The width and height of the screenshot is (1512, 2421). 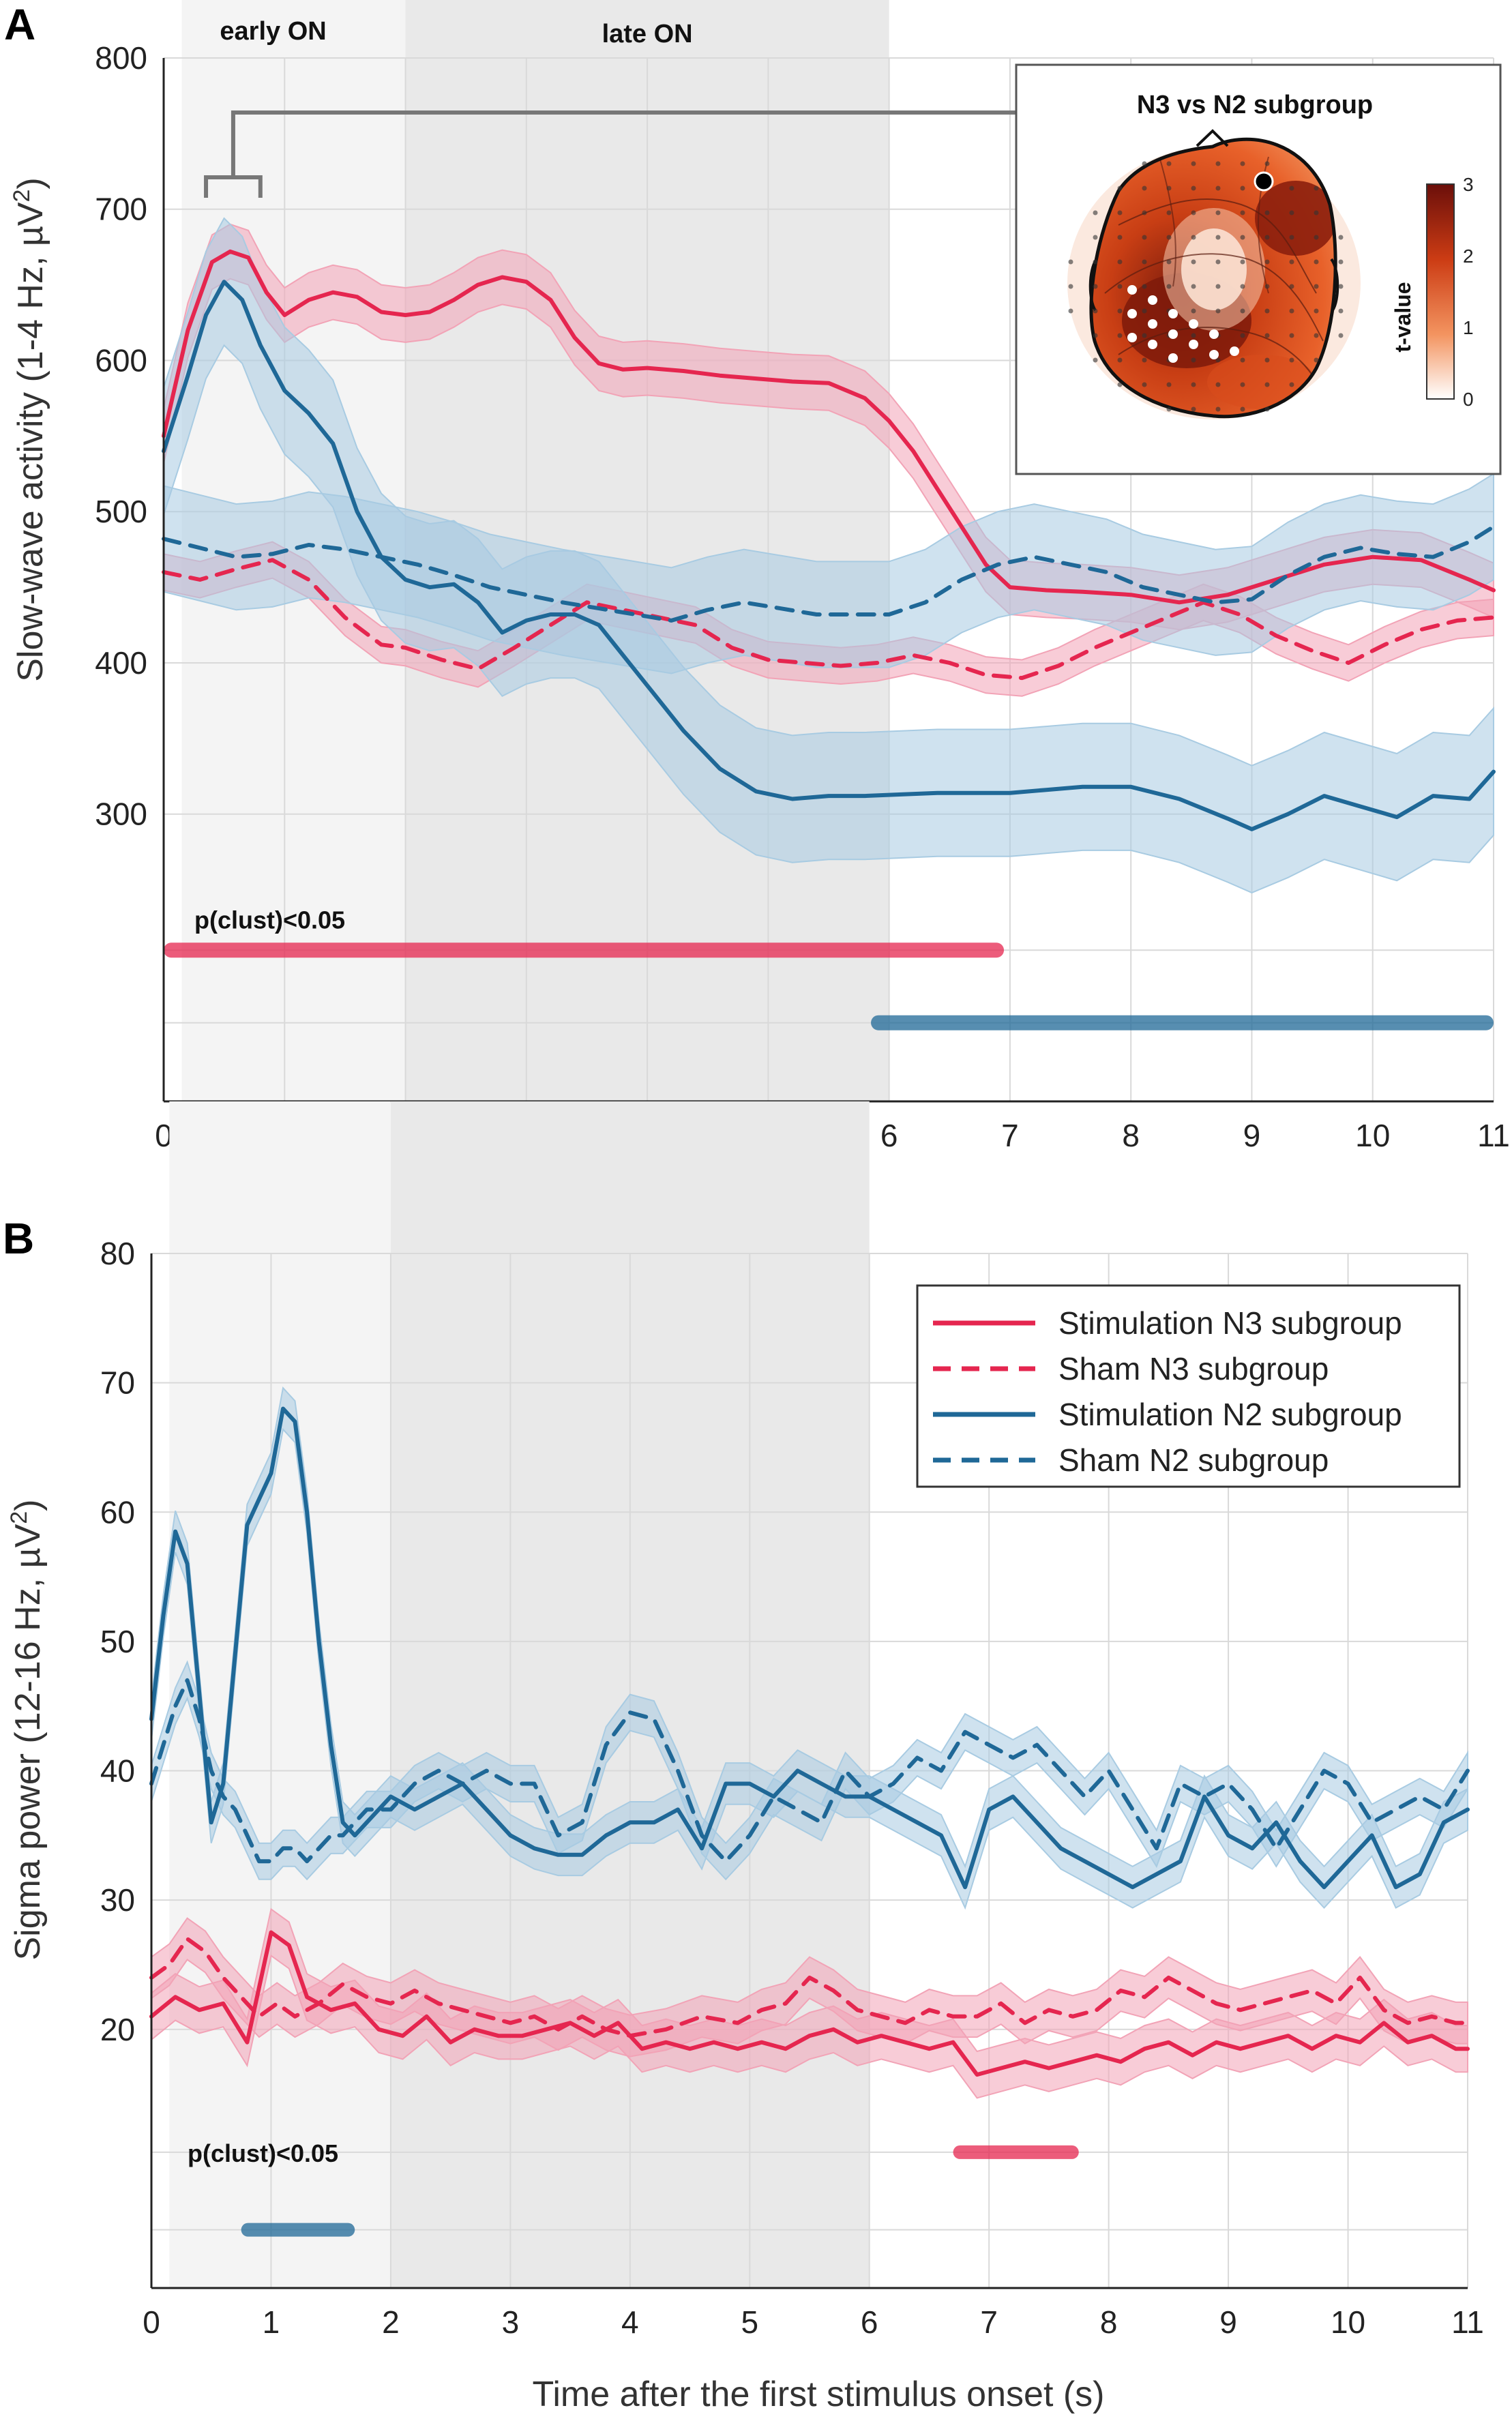 I want to click on y-tick-label: 700, so click(x=121, y=209).